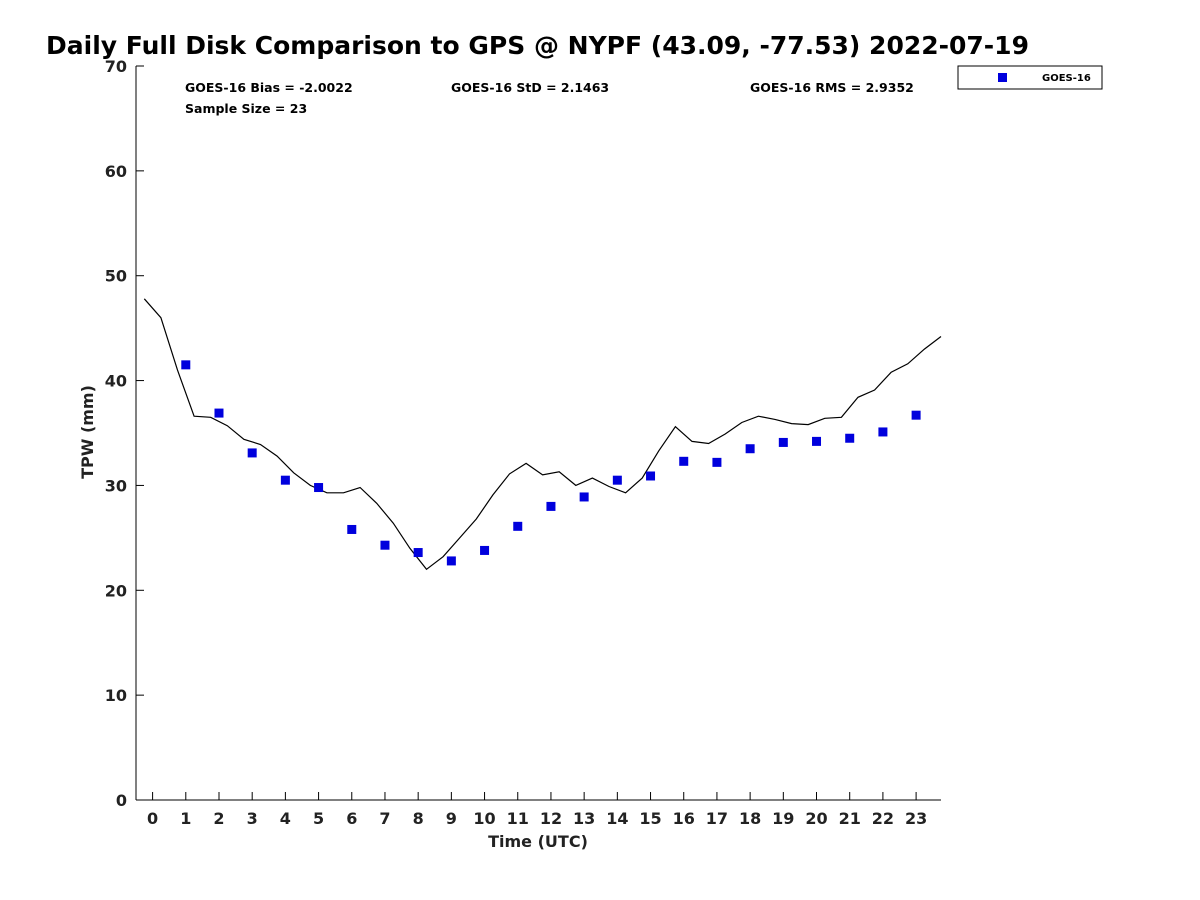 This screenshot has width=1200, height=900. I want to click on y-axis-label: TPW (mm), so click(87, 432).